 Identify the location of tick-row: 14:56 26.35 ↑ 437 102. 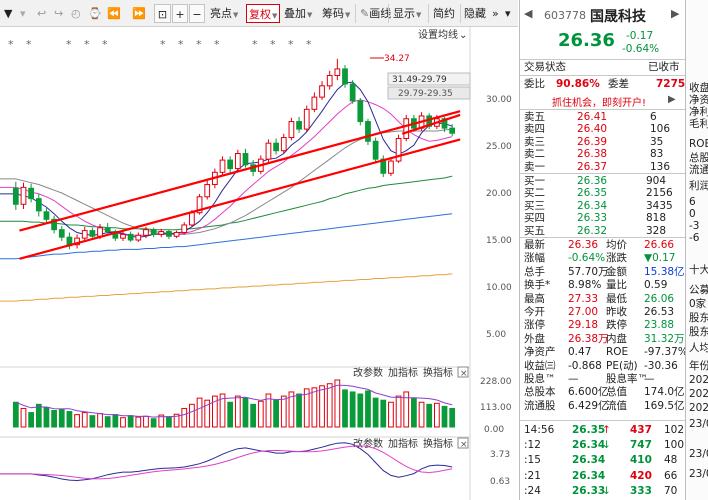
(603, 430).